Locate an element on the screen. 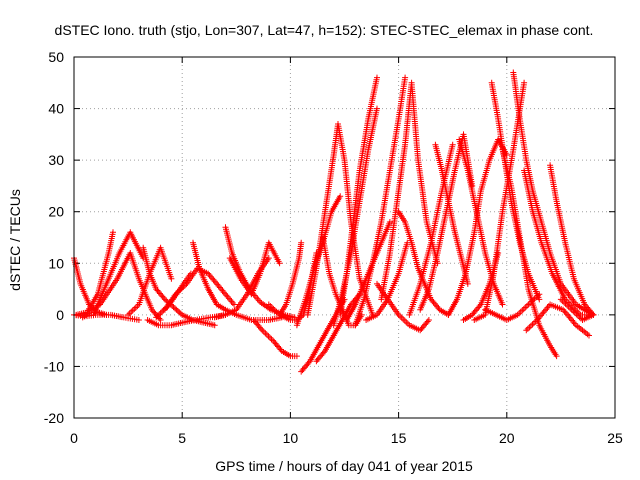 The height and width of the screenshot is (480, 640). y-tick-label: 20 is located at coordinates (56, 212).